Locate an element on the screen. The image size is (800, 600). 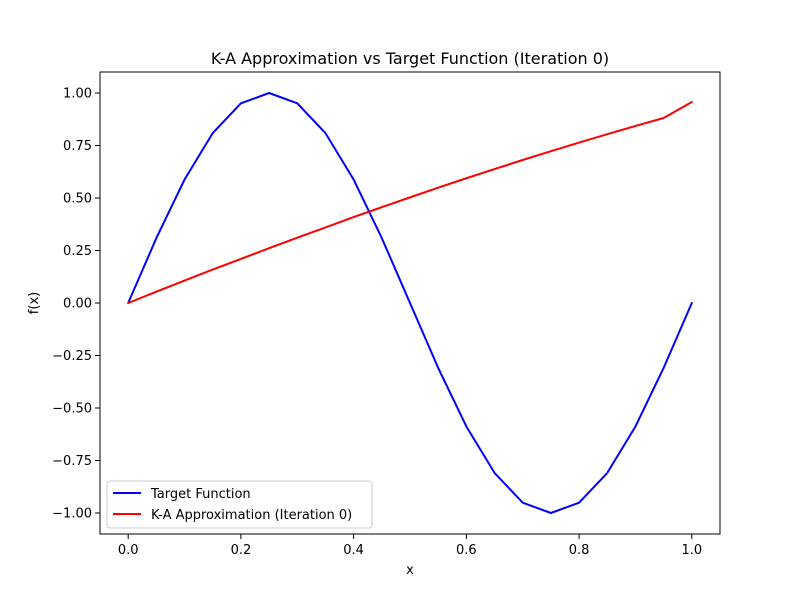
y-tick-label: −0.25 is located at coordinates (72, 356).